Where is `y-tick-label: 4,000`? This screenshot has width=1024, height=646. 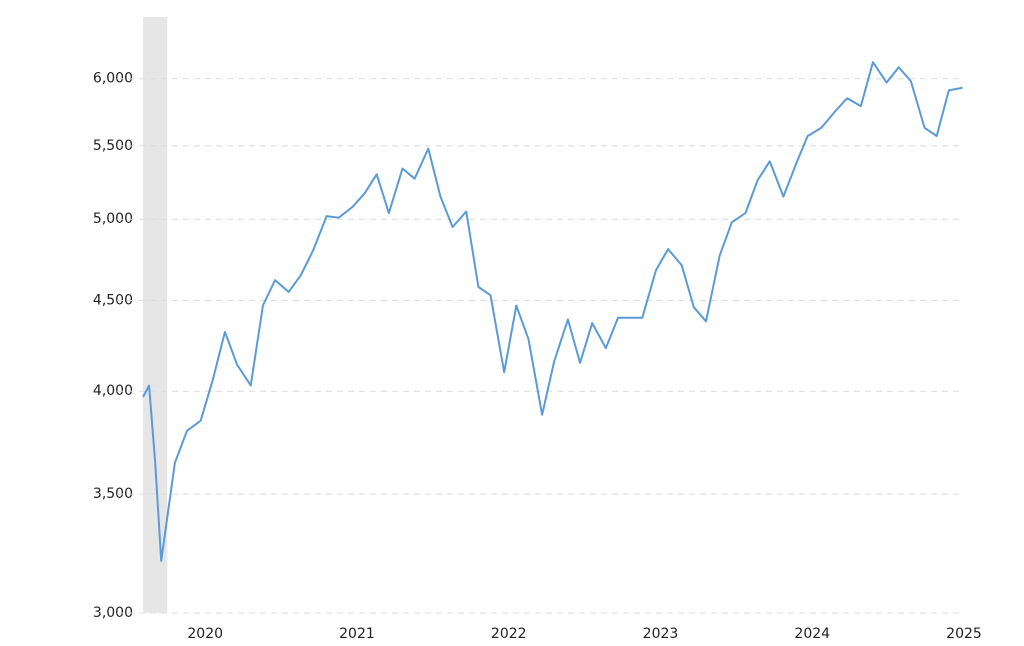
y-tick-label: 4,000 is located at coordinates (113, 391).